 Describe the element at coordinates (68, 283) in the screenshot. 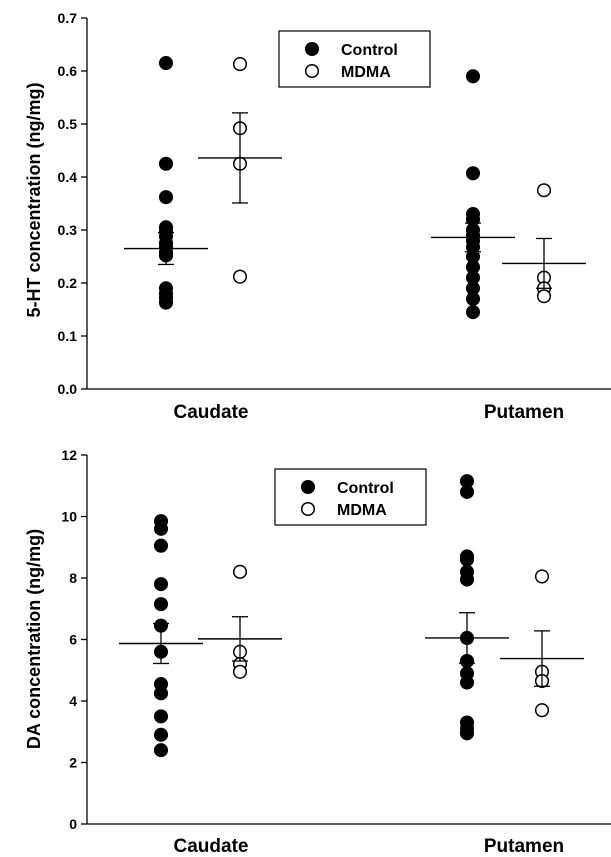

I see `y-tick-label: 0.2` at that location.